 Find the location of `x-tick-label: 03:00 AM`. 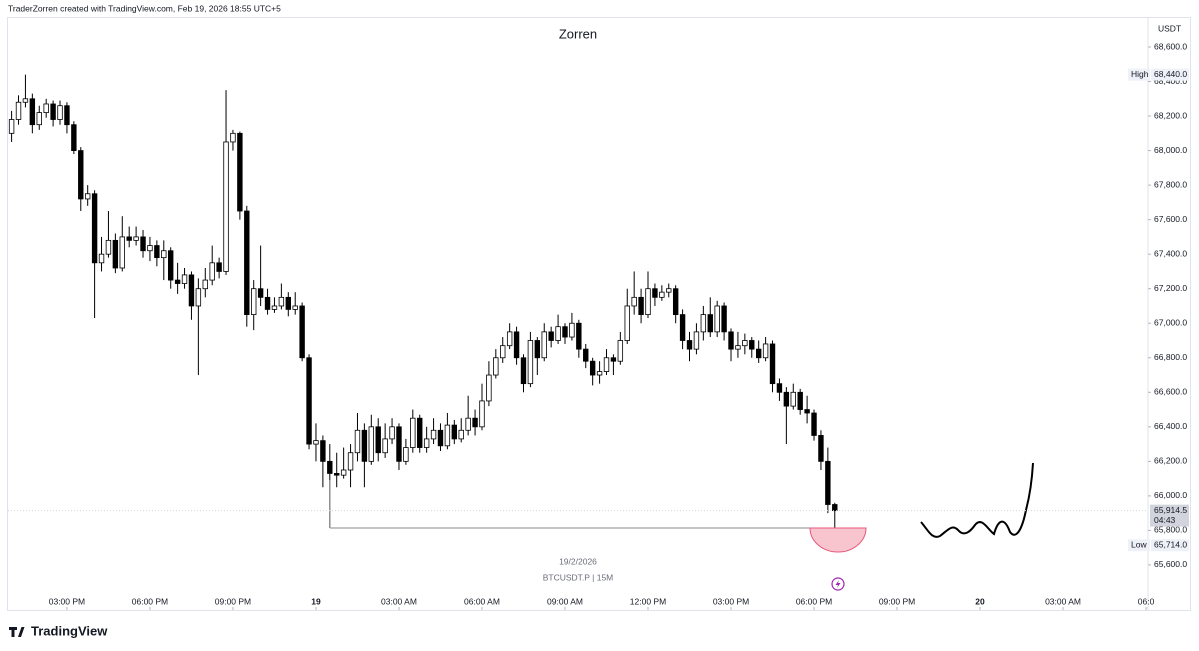

x-tick-label: 03:00 AM is located at coordinates (399, 601).